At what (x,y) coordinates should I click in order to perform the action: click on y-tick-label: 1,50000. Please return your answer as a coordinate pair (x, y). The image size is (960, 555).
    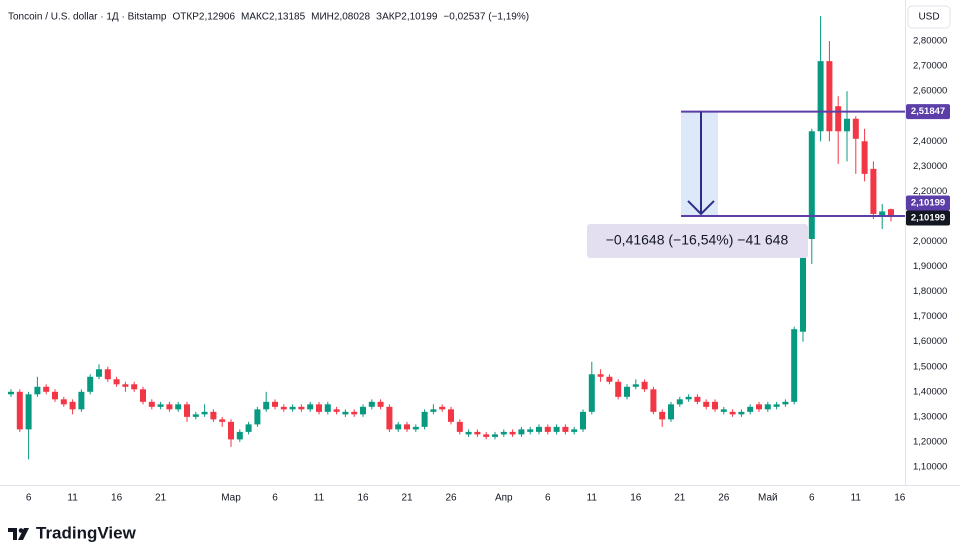
    Looking at the image, I should click on (930, 366).